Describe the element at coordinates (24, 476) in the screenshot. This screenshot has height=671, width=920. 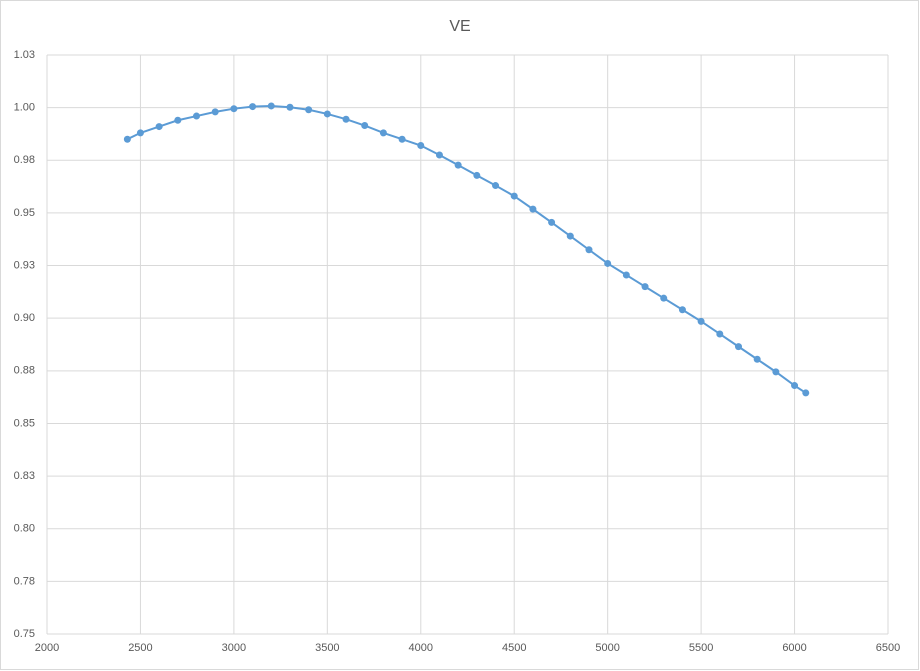
I see `y-tick-label: 0.83` at that location.